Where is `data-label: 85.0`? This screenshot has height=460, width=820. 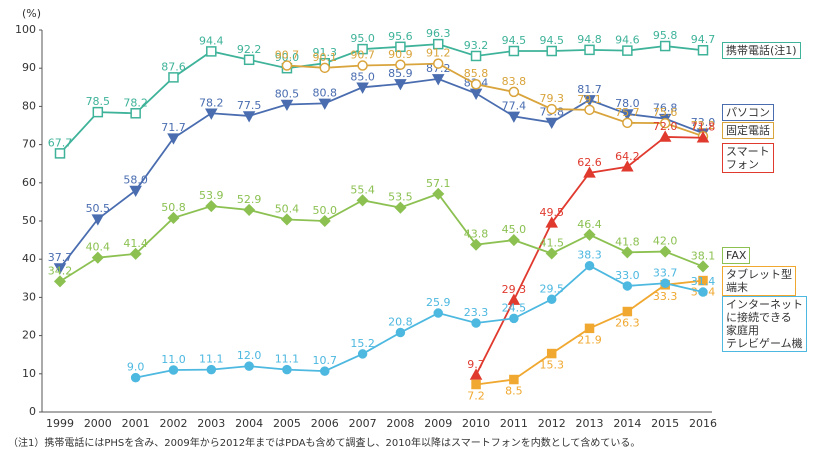
data-label: 85.0 is located at coordinates (362, 76).